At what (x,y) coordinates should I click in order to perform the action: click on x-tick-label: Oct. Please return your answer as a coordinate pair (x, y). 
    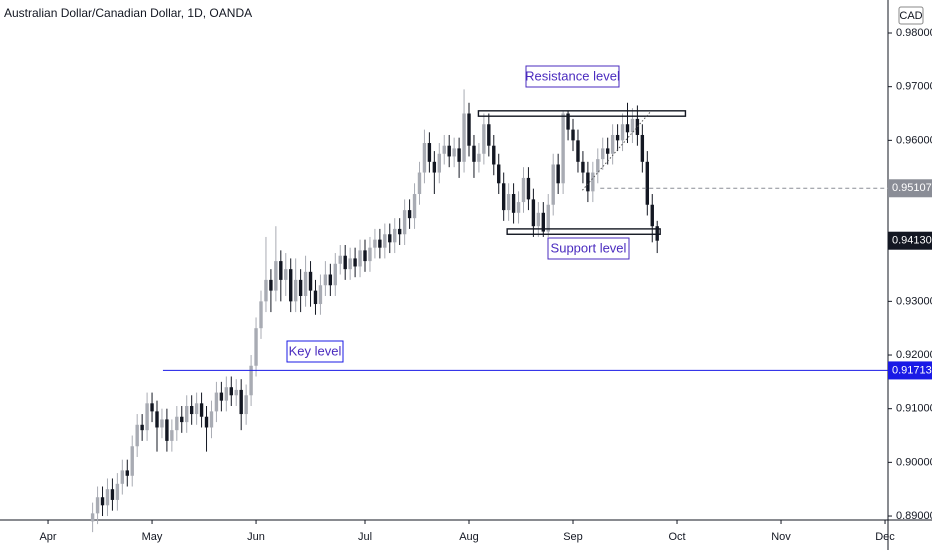
    Looking at the image, I should click on (676, 537).